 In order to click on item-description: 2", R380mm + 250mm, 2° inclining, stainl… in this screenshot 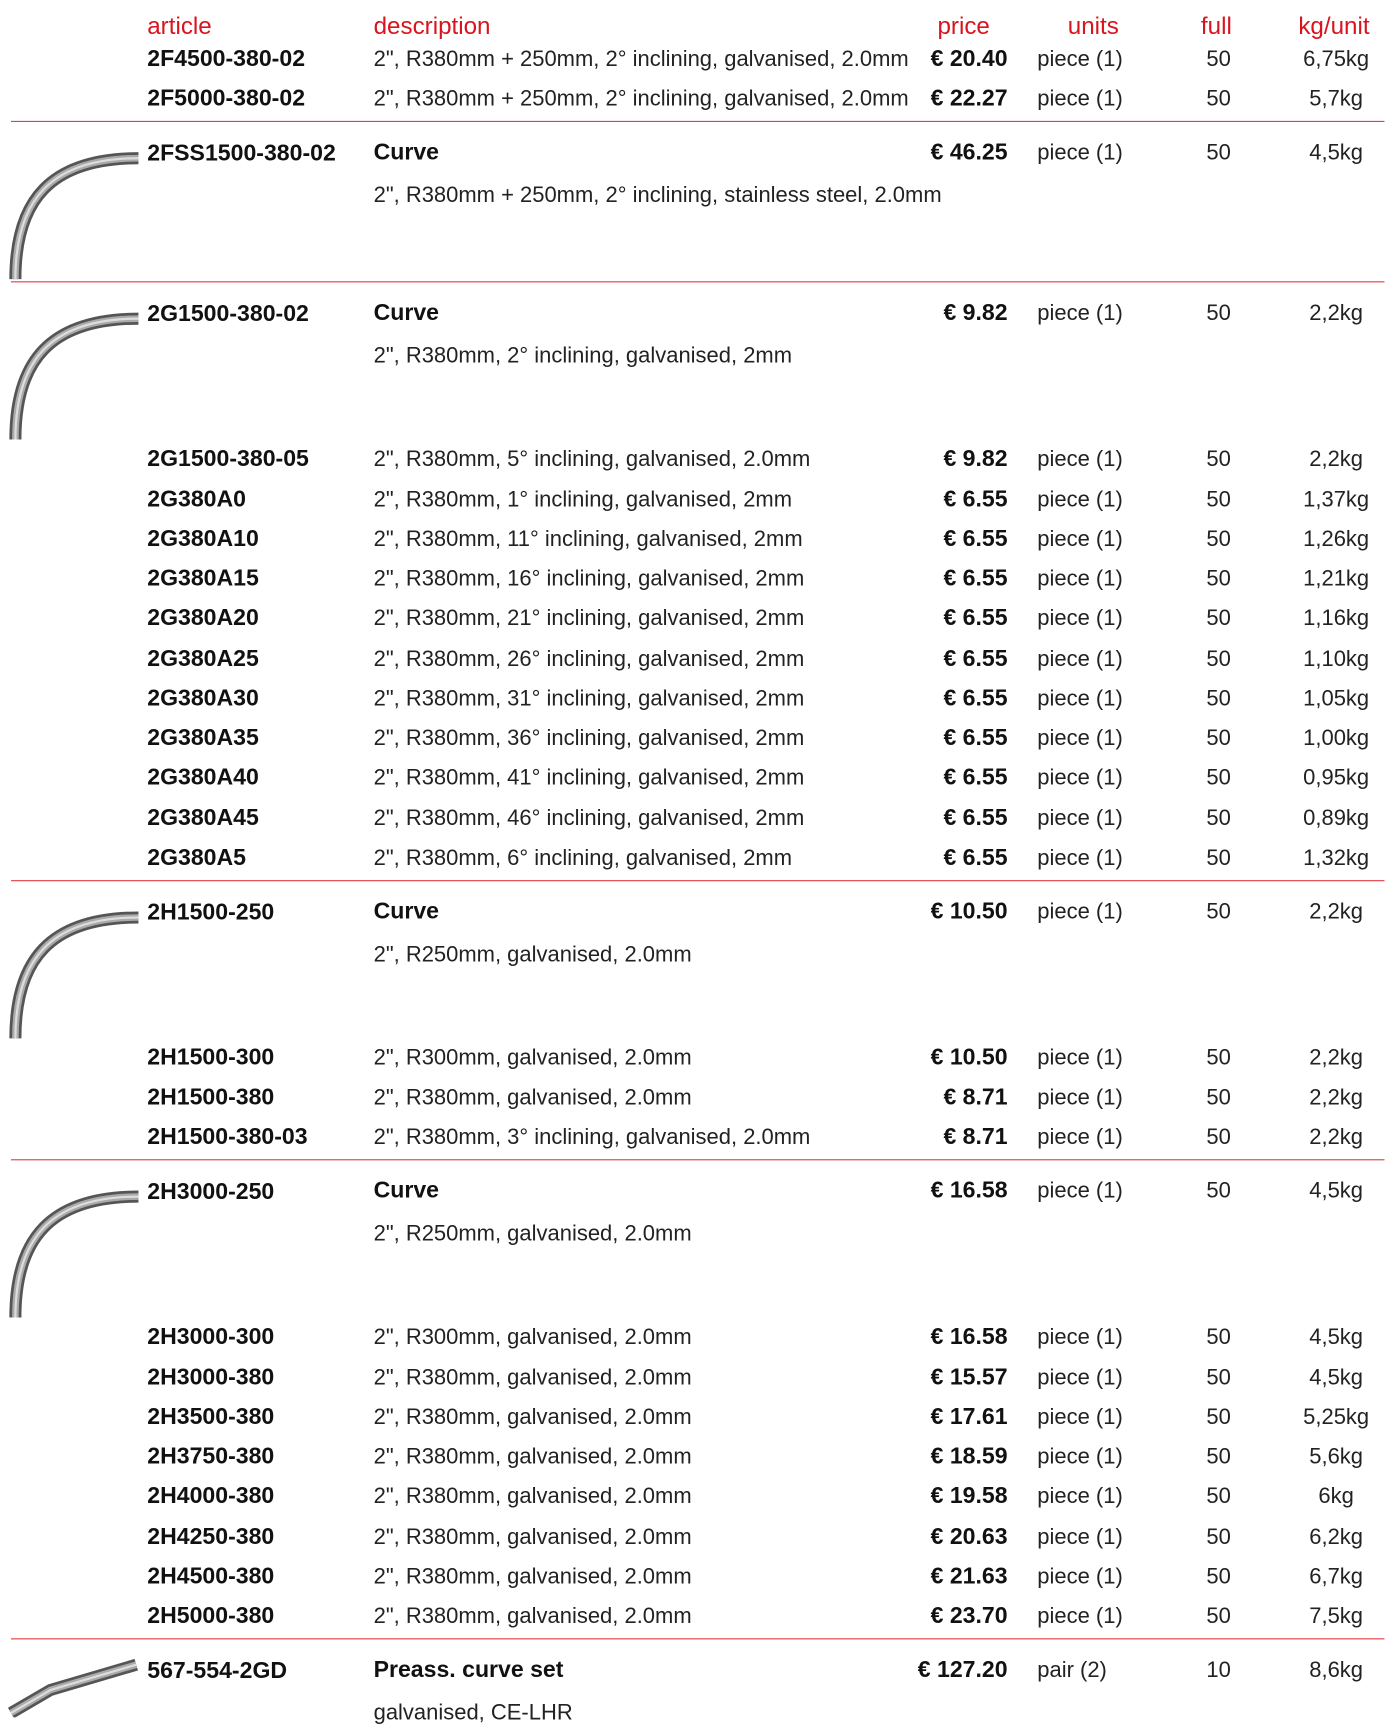, I will do `click(657, 195)`.